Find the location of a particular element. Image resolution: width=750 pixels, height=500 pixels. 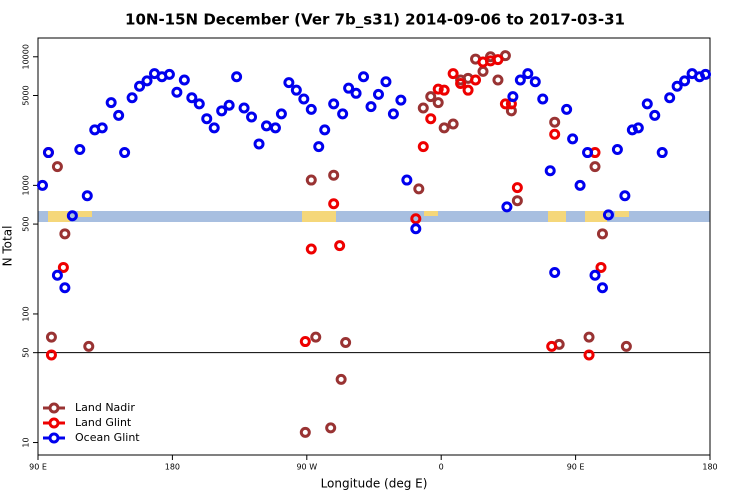

y-tick-label: 50 is located at coordinates (26, 353).